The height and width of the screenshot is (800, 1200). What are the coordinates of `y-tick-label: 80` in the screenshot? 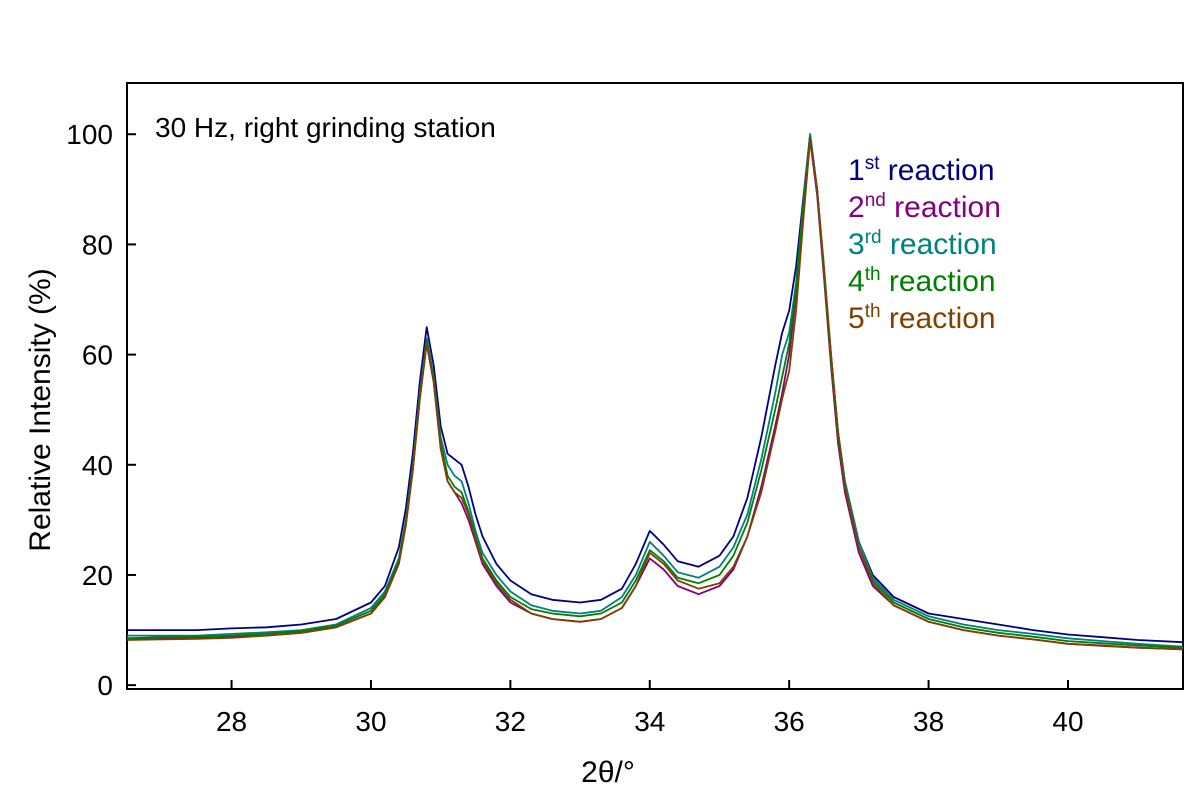 It's located at (97, 244).